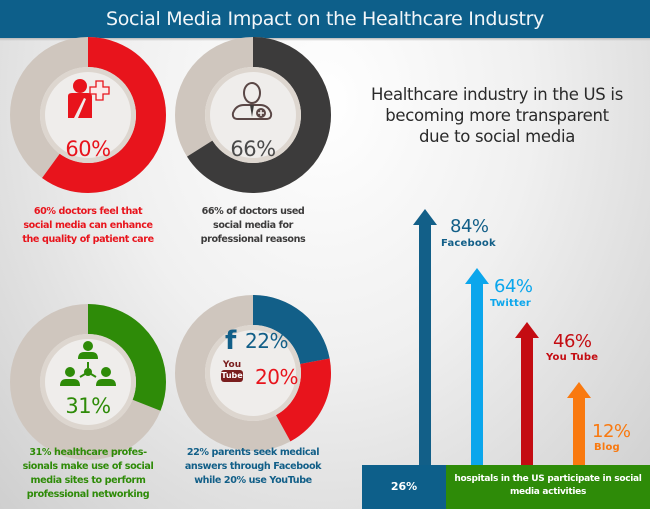  I want to click on caption-line: social media can enhance, so click(88, 225).